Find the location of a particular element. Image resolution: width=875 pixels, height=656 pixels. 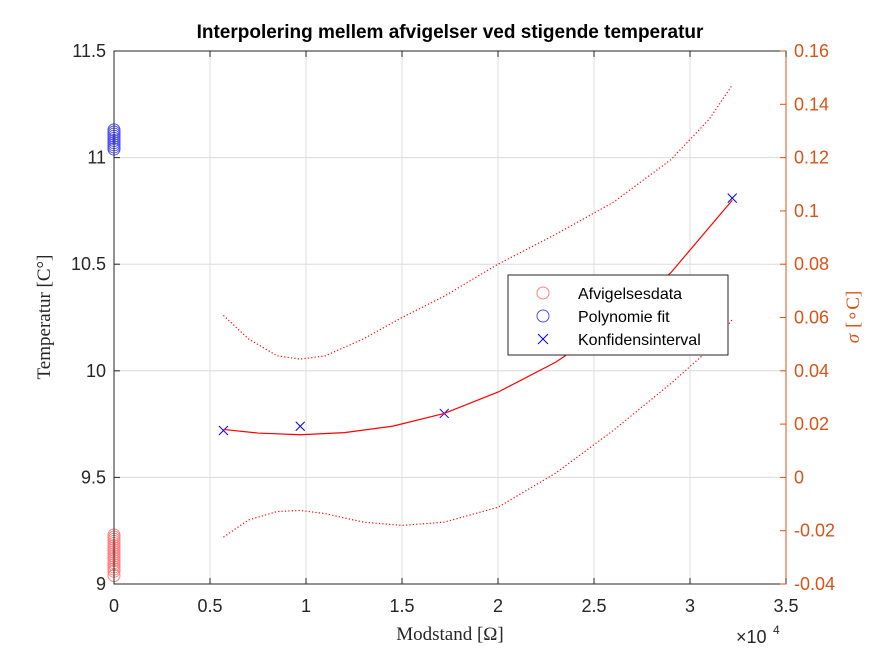

x-tick-label: 3.5 is located at coordinates (785, 606).